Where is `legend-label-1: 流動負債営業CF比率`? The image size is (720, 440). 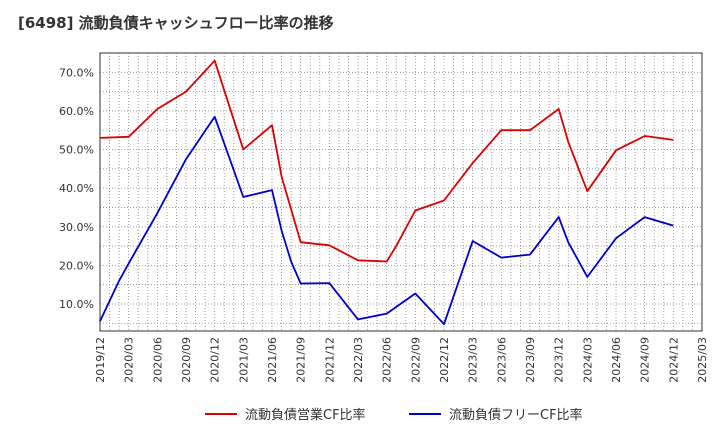
legend-label-1: 流動負債営業CF比率 is located at coordinates (305, 415).